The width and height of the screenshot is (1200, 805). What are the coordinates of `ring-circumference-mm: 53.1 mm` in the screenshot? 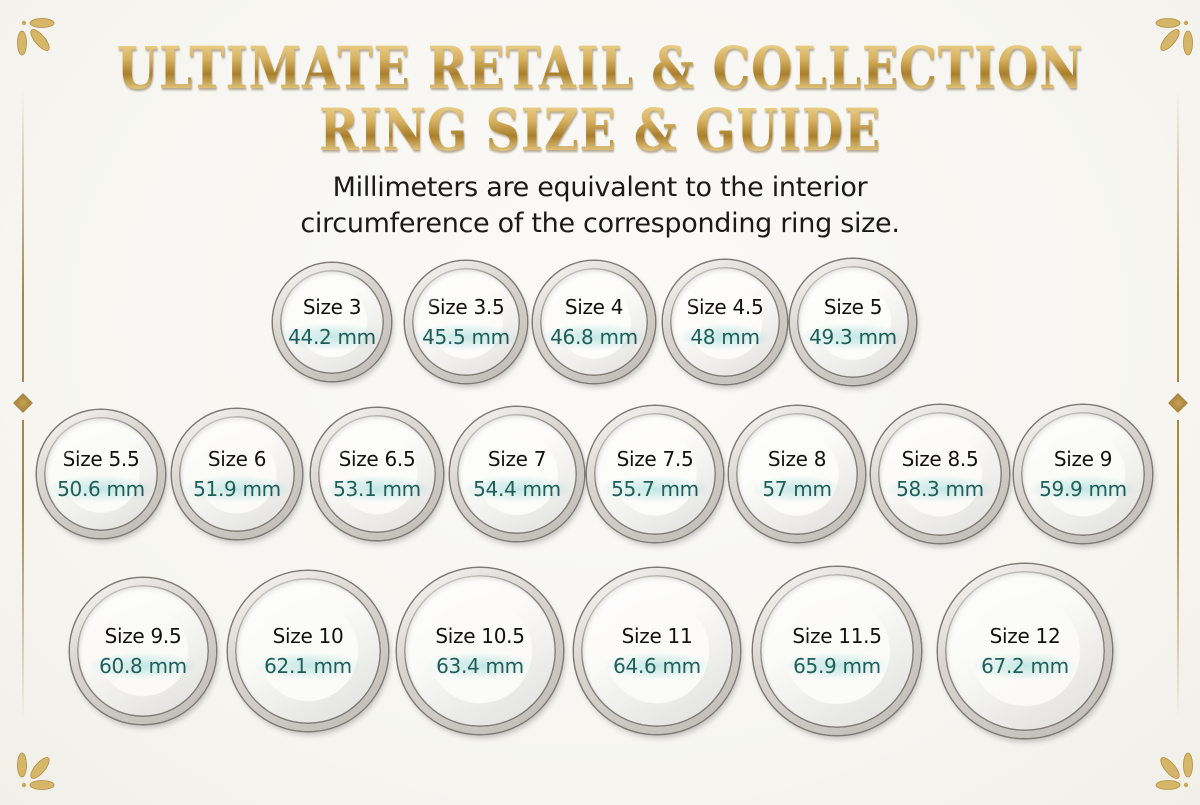 It's located at (377, 488).